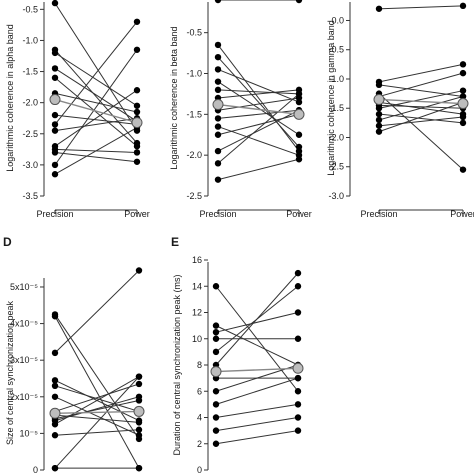 The width and height of the screenshot is (474, 474). I want to click on y-tick-label: -1.0, so click(194, 74).